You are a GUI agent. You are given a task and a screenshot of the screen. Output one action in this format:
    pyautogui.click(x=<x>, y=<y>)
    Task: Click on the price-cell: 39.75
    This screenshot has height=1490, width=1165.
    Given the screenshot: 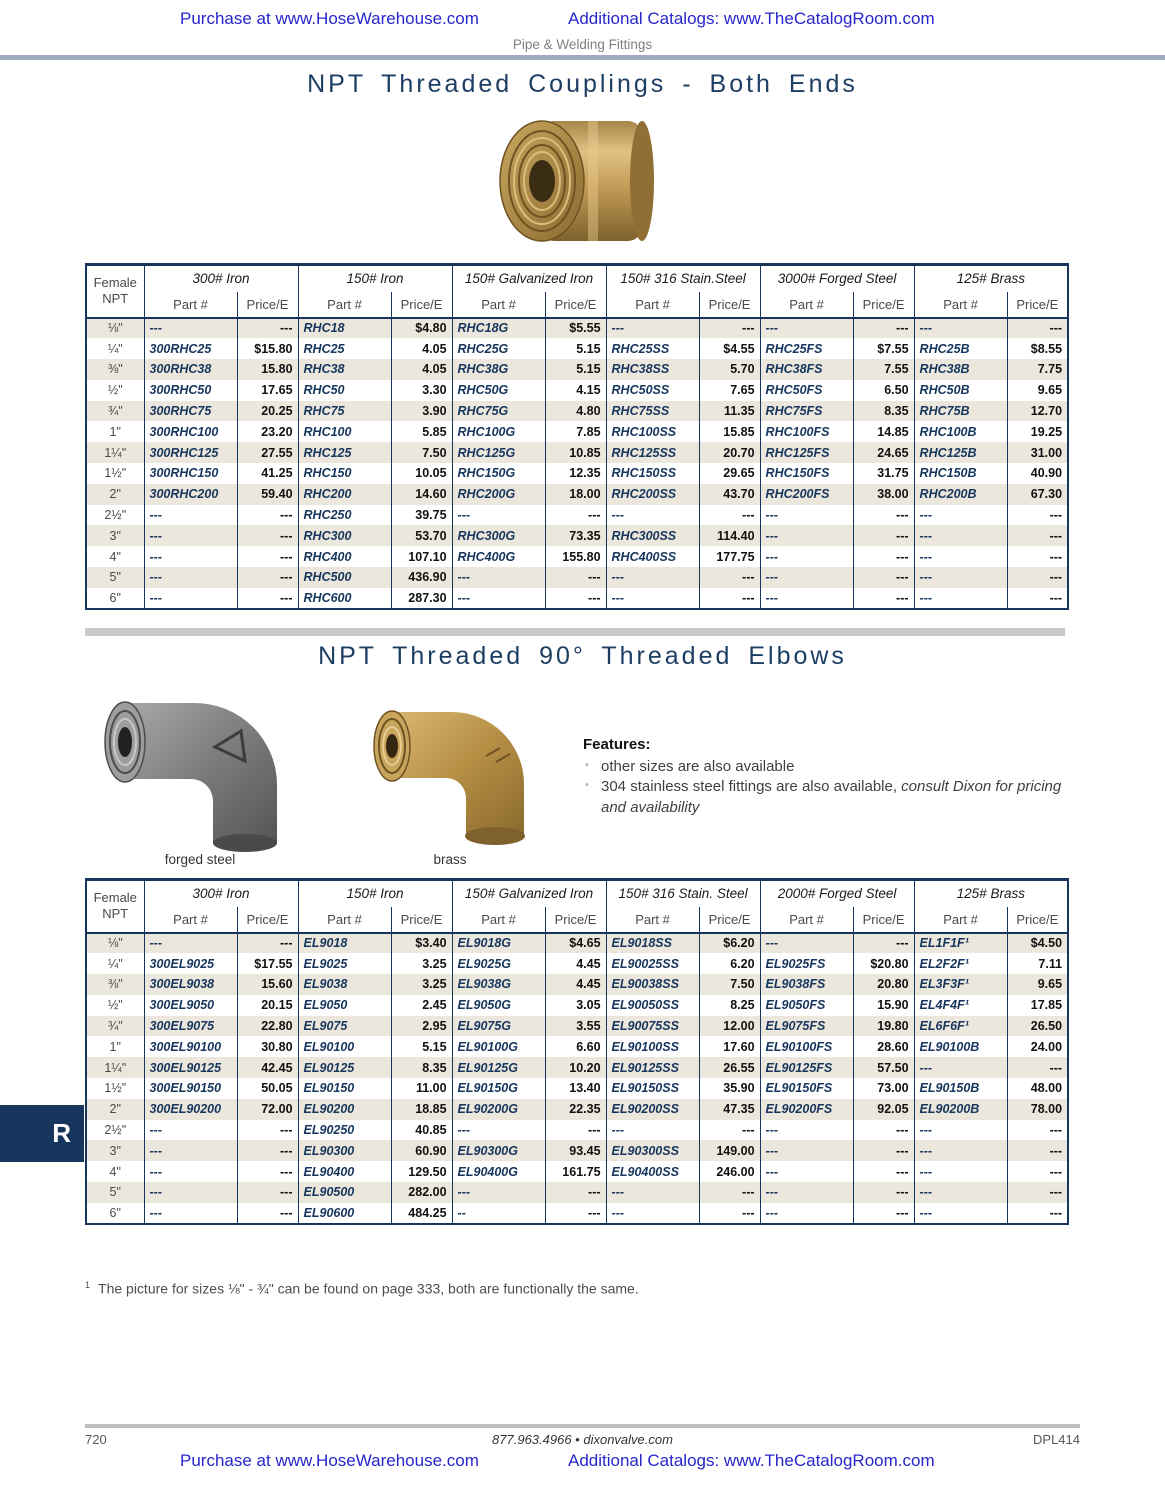 What is the action you would take?
    pyautogui.click(x=421, y=515)
    